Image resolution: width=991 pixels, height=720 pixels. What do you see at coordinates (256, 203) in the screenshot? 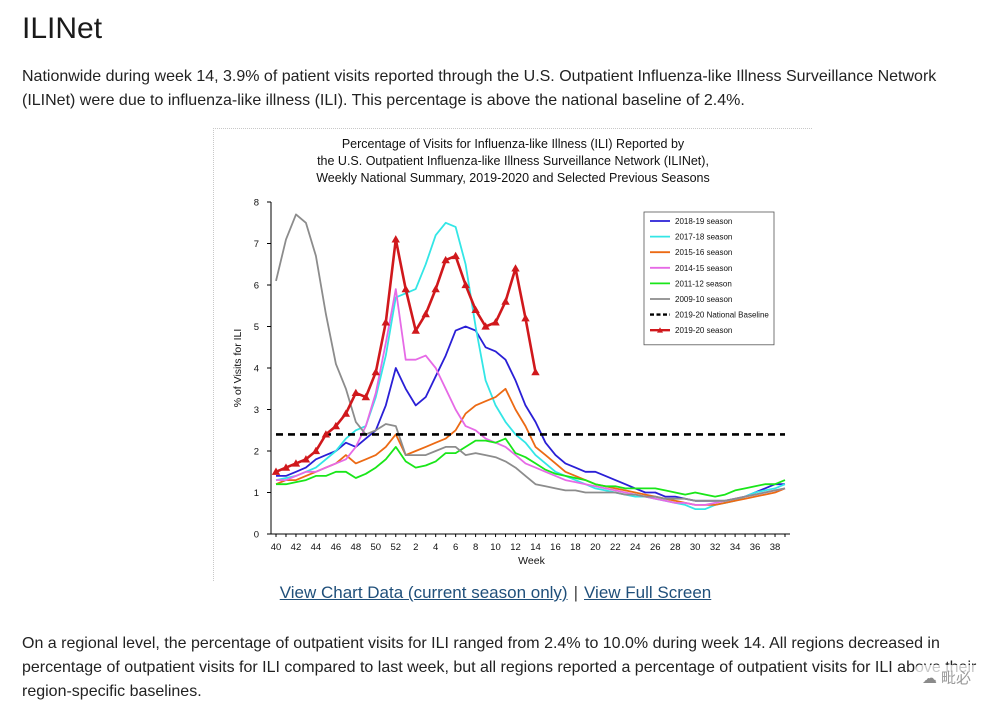
I see `y-tick-label: 8` at bounding box center [256, 203].